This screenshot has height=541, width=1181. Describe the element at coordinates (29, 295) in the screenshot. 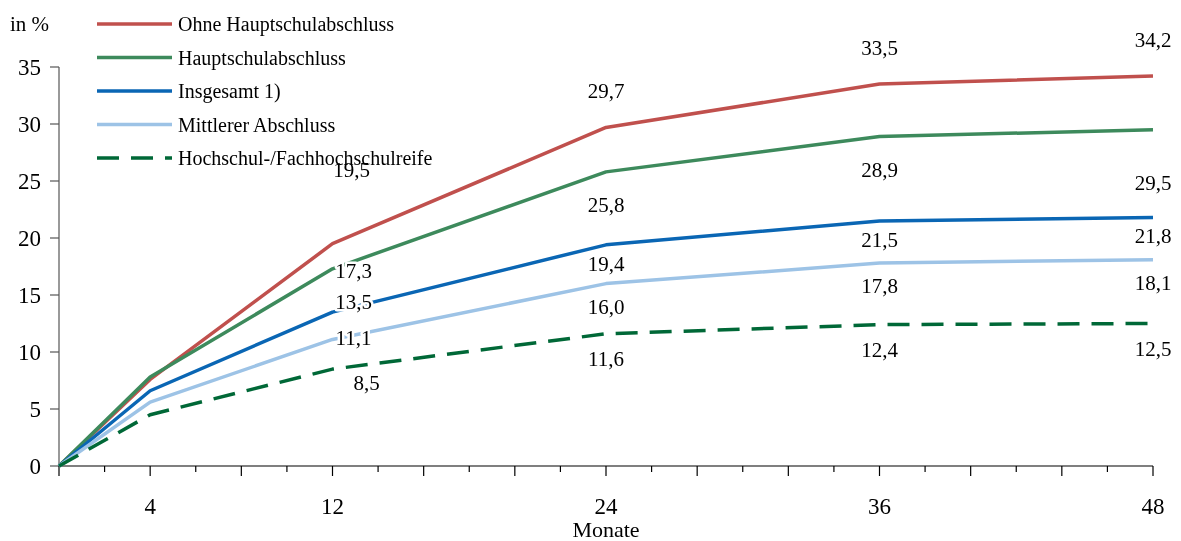

I see `y-tick-label: 15` at that location.